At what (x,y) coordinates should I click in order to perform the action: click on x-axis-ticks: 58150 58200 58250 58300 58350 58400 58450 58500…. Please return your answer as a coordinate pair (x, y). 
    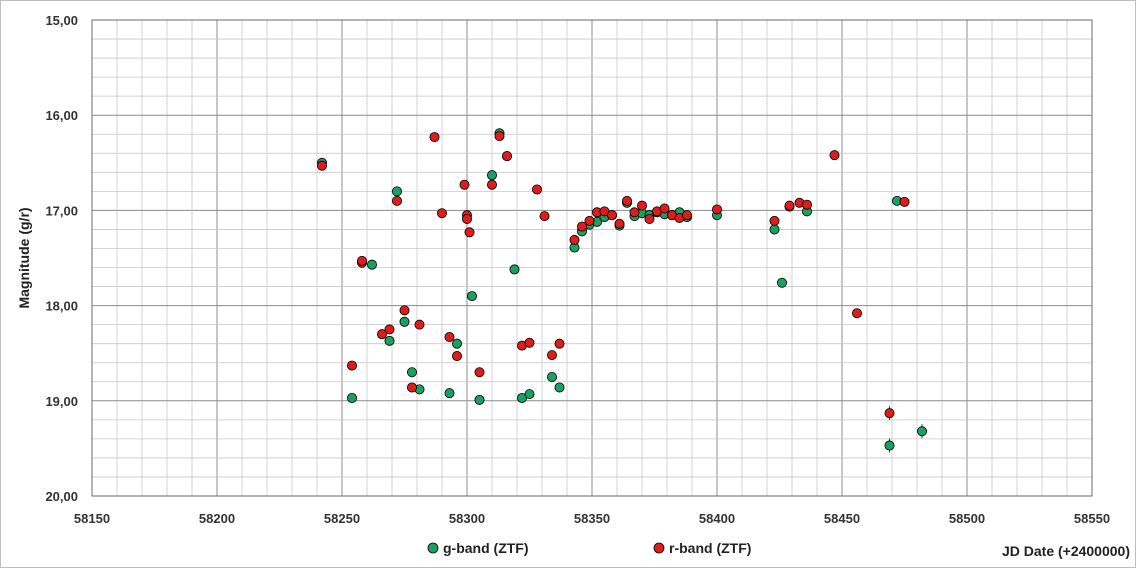
    Looking at the image, I should click on (592, 518).